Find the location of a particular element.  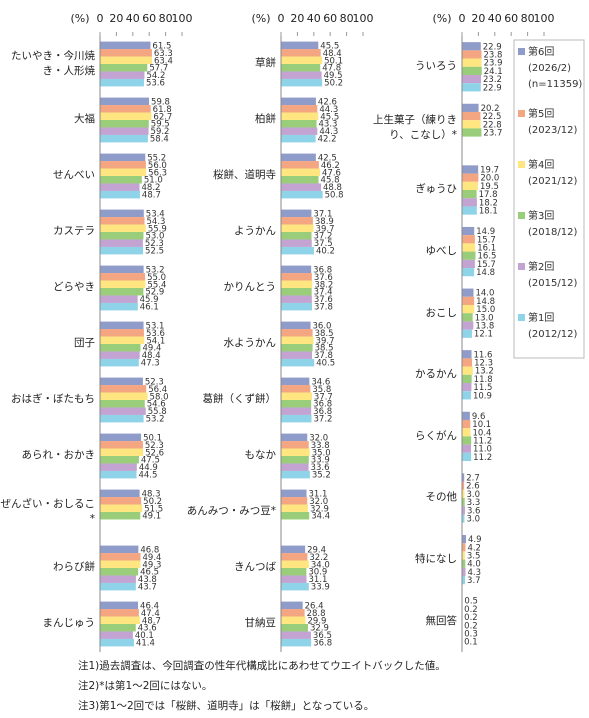

category-label-box: あられ・おかき is located at coordinates (59, 455).